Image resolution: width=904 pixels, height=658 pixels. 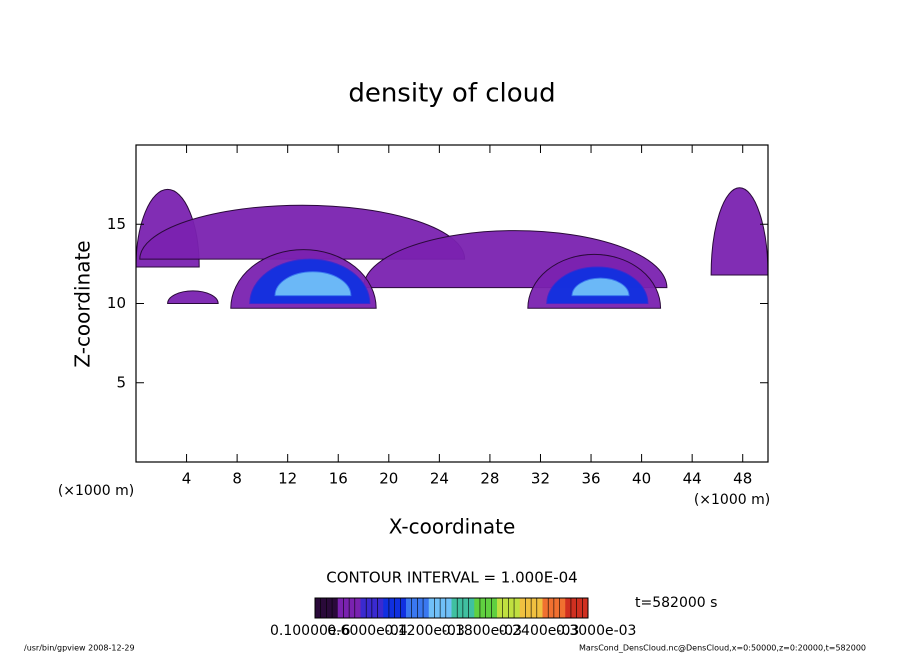 I want to click on x-tick-label: 12, so click(x=287, y=479).